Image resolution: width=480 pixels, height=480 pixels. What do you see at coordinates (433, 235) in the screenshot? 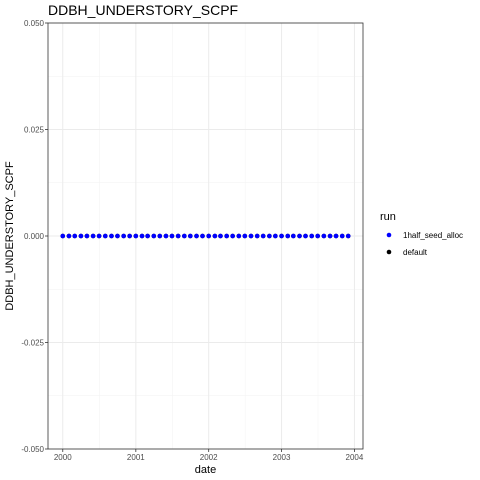
I see `legend-label-1half-seed-alloc: 1half_seed_alloc` at bounding box center [433, 235].